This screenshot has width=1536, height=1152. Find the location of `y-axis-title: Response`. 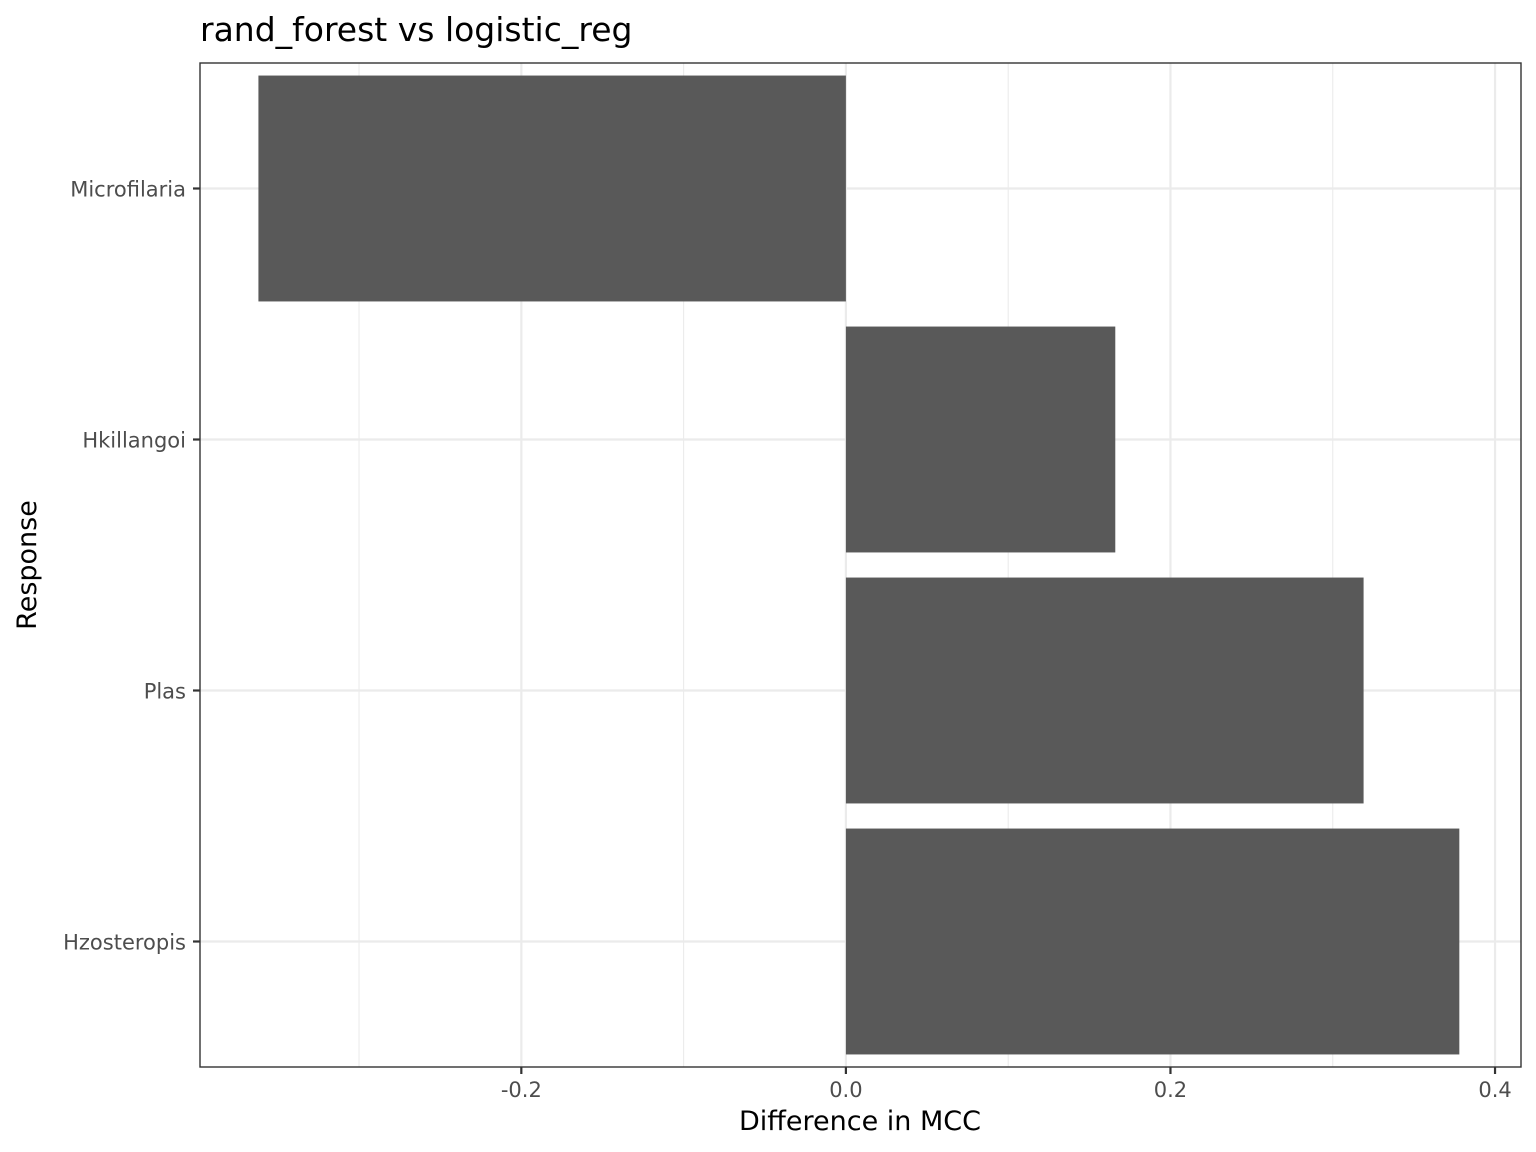

y-axis-title: Response is located at coordinates (27, 565).